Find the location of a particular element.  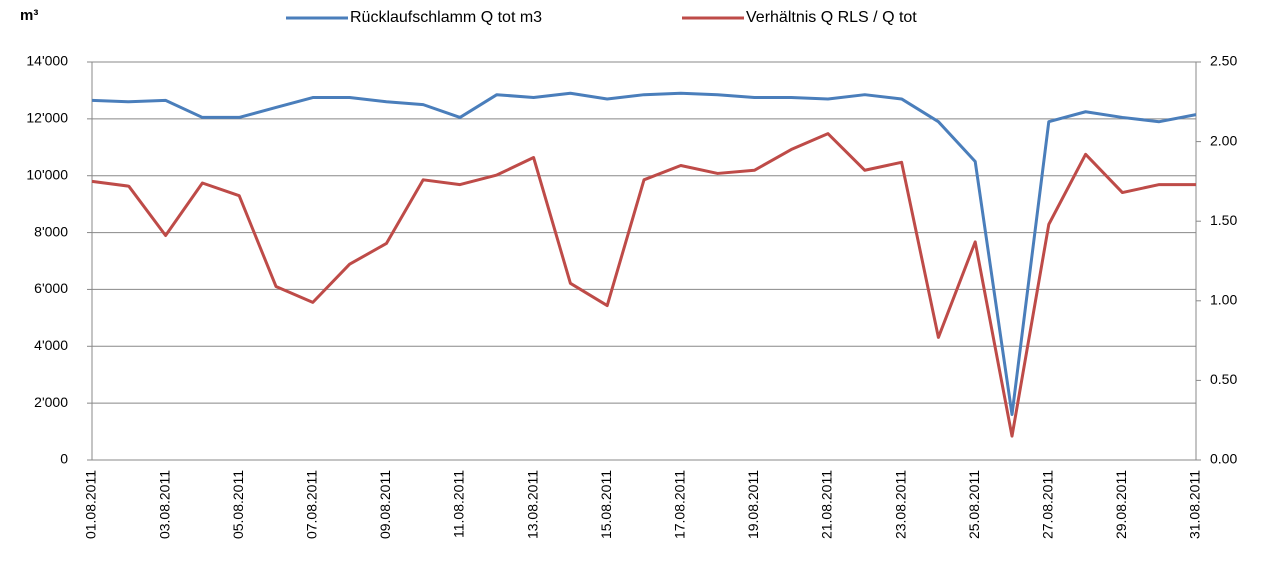

legend-label: Verhältnis Q RLS / Q tot is located at coordinates (831, 17).